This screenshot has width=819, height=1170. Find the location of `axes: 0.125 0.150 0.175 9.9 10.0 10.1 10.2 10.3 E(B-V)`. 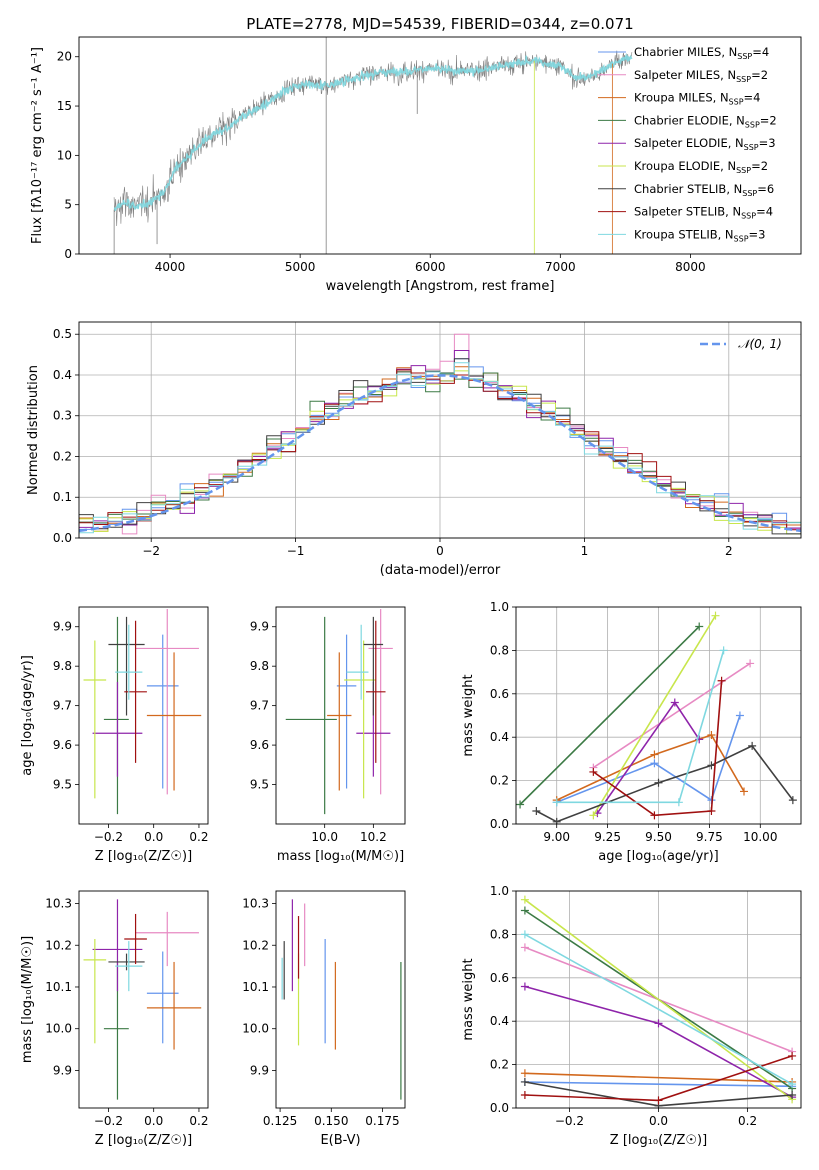

axes: 0.125 0.150 0.175 9.9 10.0 10.1 10.2 10.3 E(B-V) is located at coordinates (324, 1019).